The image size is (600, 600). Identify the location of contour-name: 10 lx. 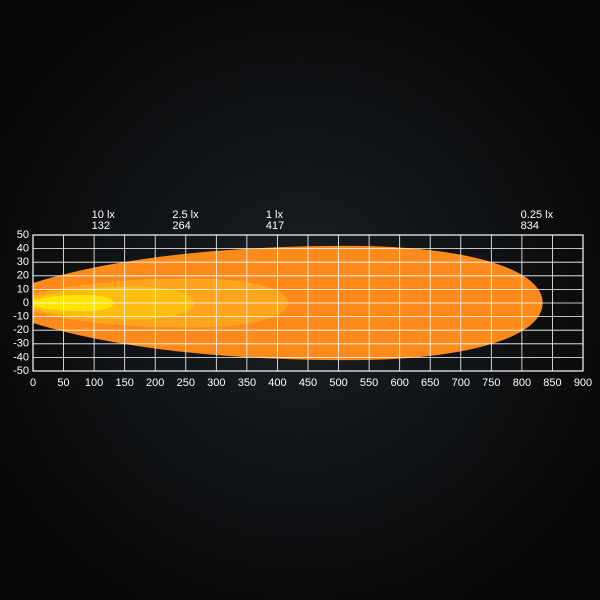
(104, 215).